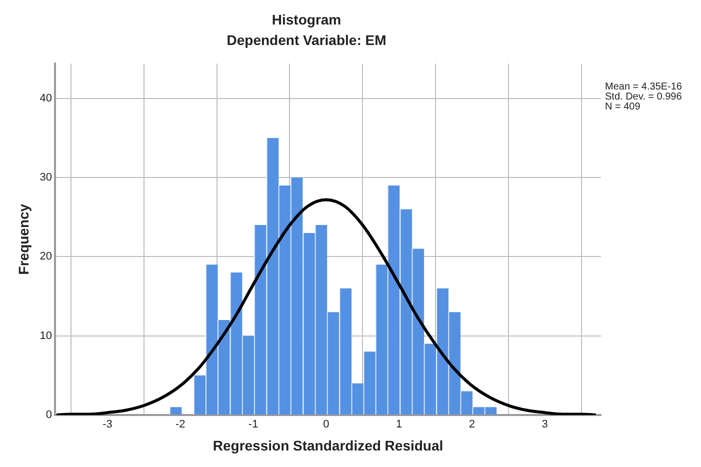 The image size is (701, 467). What do you see at coordinates (399, 424) in the screenshot?
I see `x-tick-label: 1` at bounding box center [399, 424].